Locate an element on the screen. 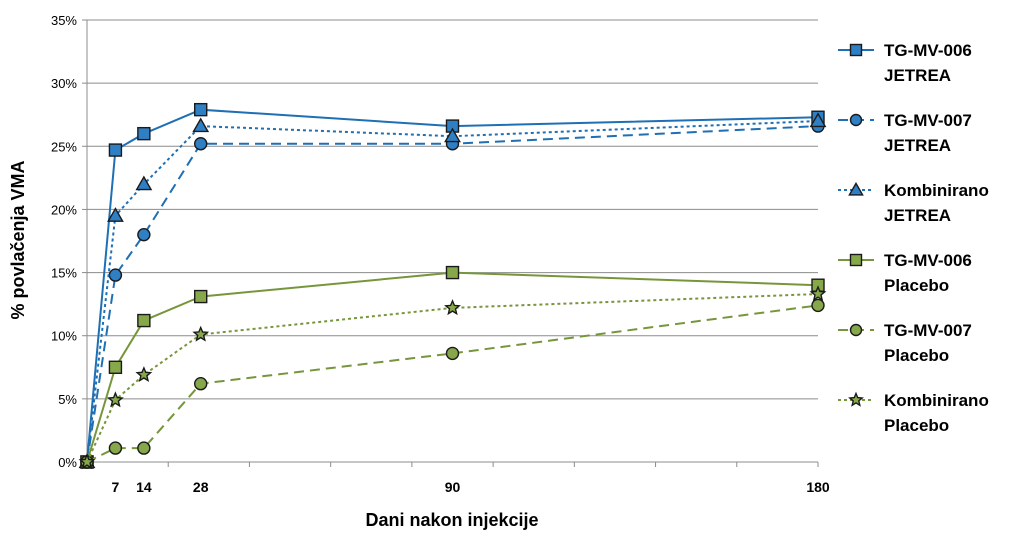 Image resolution: width=1035 pixels, height=538 pixels. legend-item-5: TG-MV-007 Placebo is located at coordinates (905, 343).